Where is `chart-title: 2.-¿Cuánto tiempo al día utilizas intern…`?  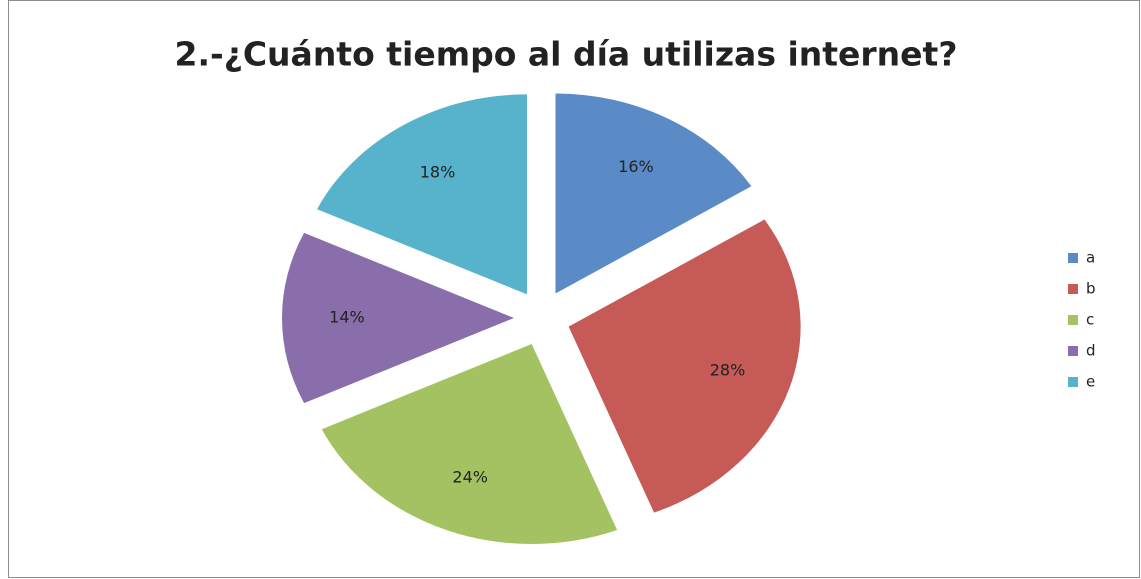
chart-title: 2.-¿Cuánto tiempo al día utilizas intern… is located at coordinates (566, 54).